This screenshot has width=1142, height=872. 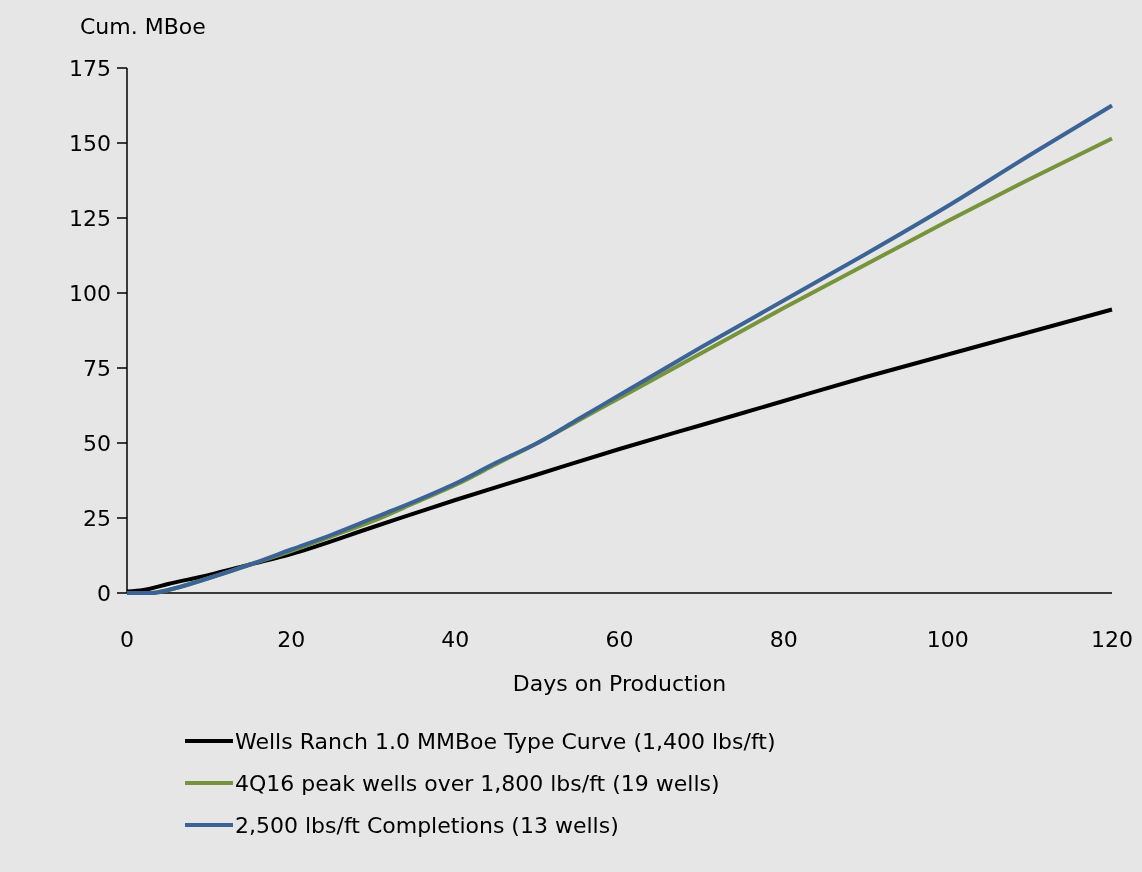 I want to click on x-tick-label: 0, so click(x=127, y=639).